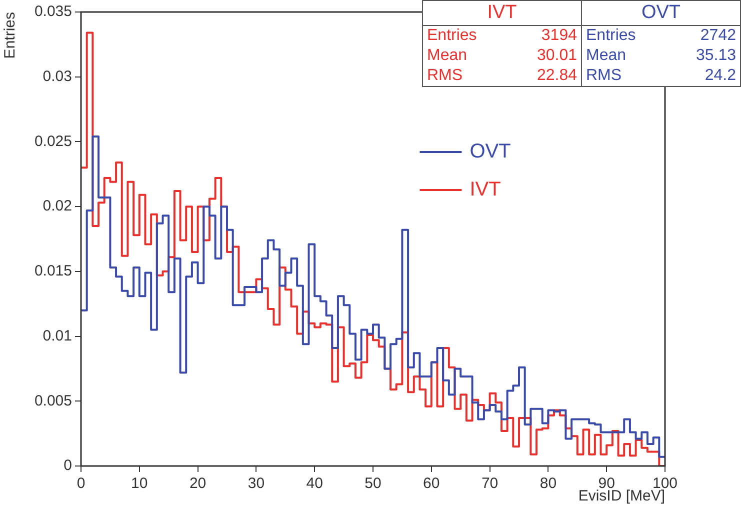 The image size is (741, 517). Describe the element at coordinates (57, 206) in the screenshot. I see `y-tick-label: 0.02` at that location.